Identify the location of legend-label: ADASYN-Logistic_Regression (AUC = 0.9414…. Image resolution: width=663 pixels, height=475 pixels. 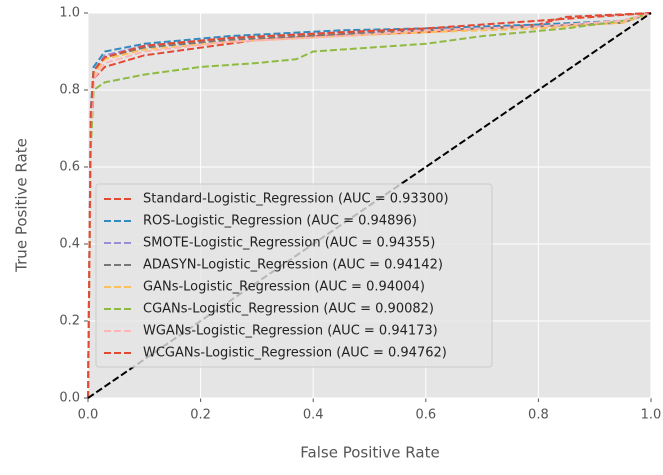
(293, 265).